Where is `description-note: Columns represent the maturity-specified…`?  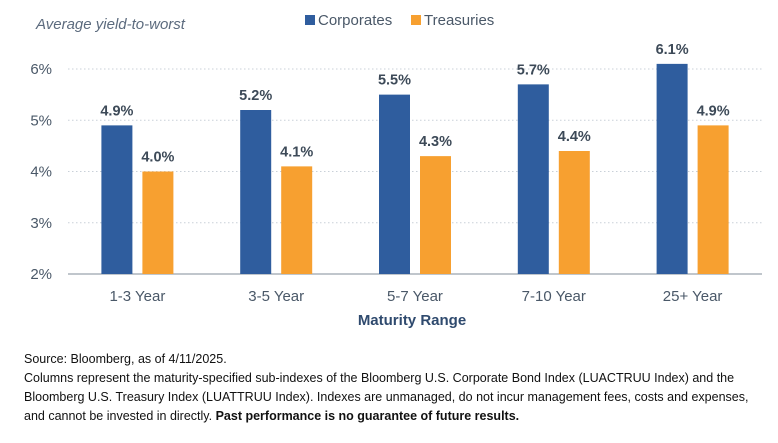
description-note: Columns represent the maturity-specified… is located at coordinates (394, 397).